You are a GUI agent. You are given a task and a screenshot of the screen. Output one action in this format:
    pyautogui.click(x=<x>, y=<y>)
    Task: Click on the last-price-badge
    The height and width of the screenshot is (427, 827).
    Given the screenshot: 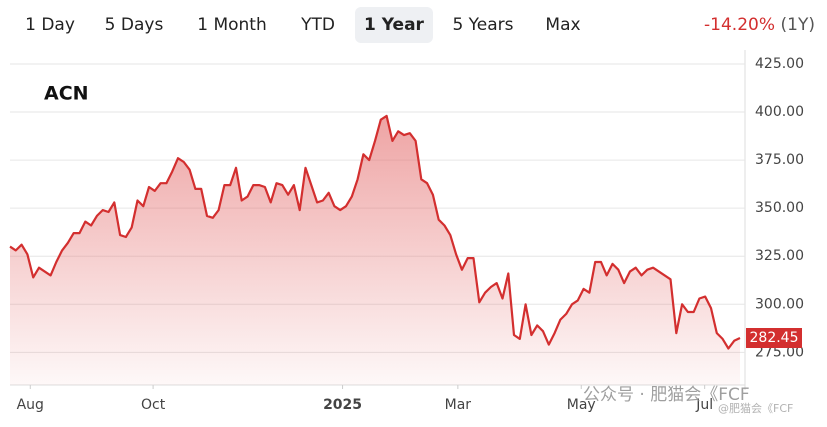 What is the action you would take?
    pyautogui.click(x=774, y=338)
    